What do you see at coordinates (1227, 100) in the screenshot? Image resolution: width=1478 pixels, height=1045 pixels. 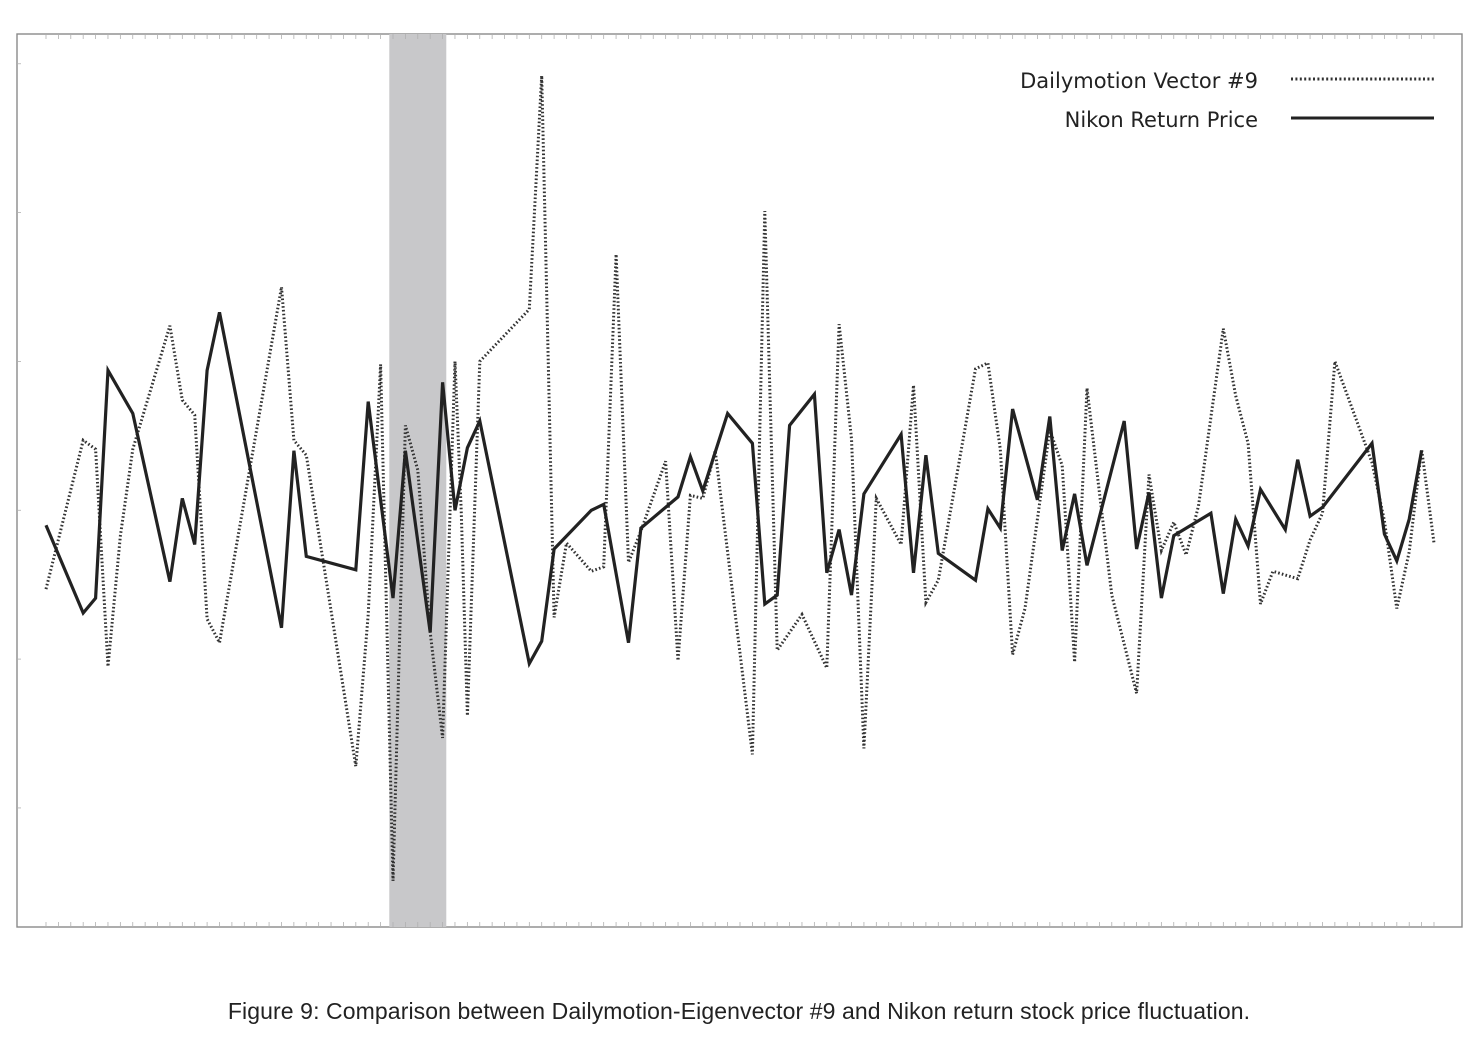 I see `legend: Dailymotion Vector #9 Nikon Return Price` at bounding box center [1227, 100].